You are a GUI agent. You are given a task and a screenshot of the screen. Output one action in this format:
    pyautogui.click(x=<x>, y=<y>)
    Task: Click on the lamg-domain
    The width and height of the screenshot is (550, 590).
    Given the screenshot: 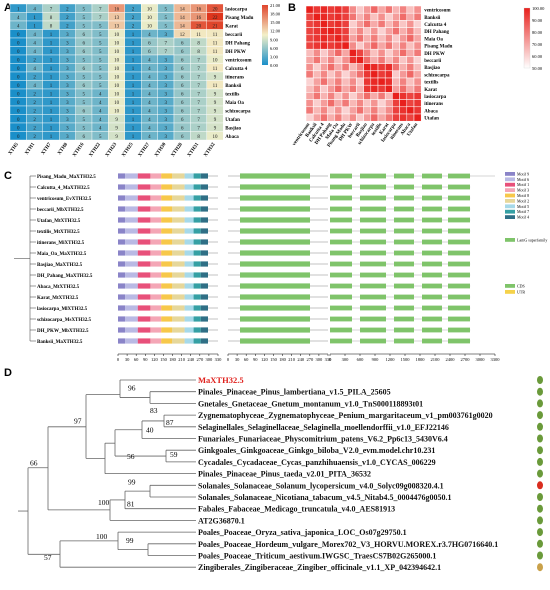 What is the action you would take?
    pyautogui.click(x=275, y=242)
    